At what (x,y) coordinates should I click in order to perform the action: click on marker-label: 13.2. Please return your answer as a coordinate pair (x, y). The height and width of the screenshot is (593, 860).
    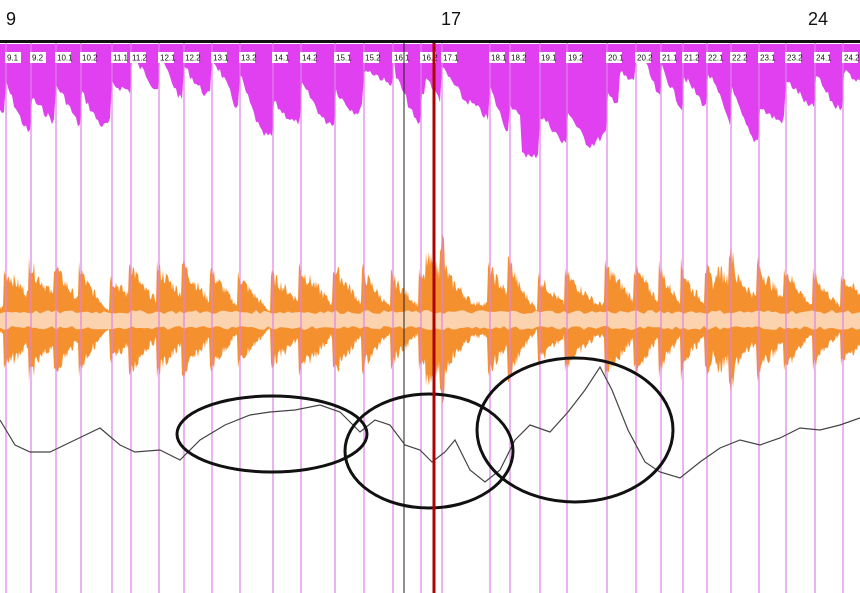
    Looking at the image, I should click on (249, 58).